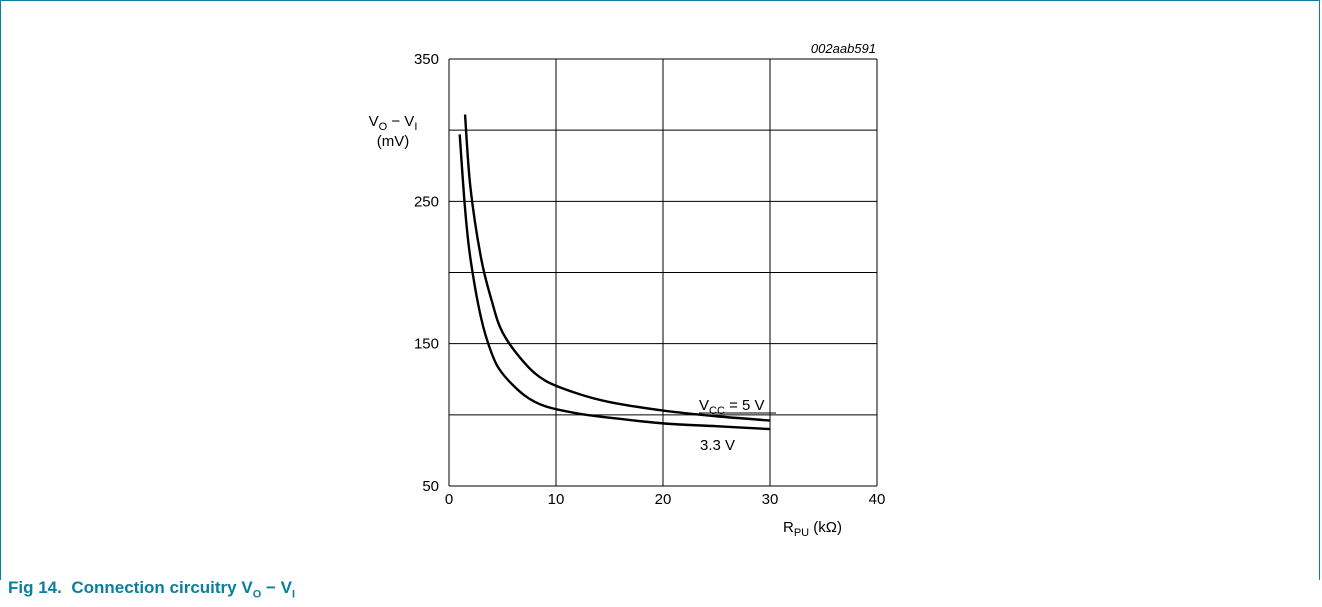  I want to click on y-tick-label-150: 150, so click(426, 344).